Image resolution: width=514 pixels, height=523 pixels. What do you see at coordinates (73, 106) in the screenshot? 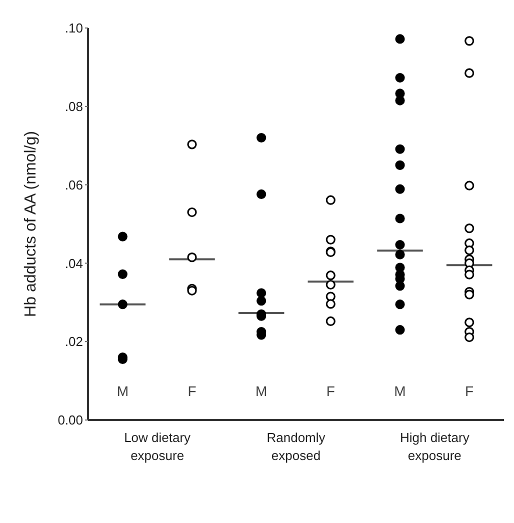
I see `y-tick-label: .08` at bounding box center [73, 106].